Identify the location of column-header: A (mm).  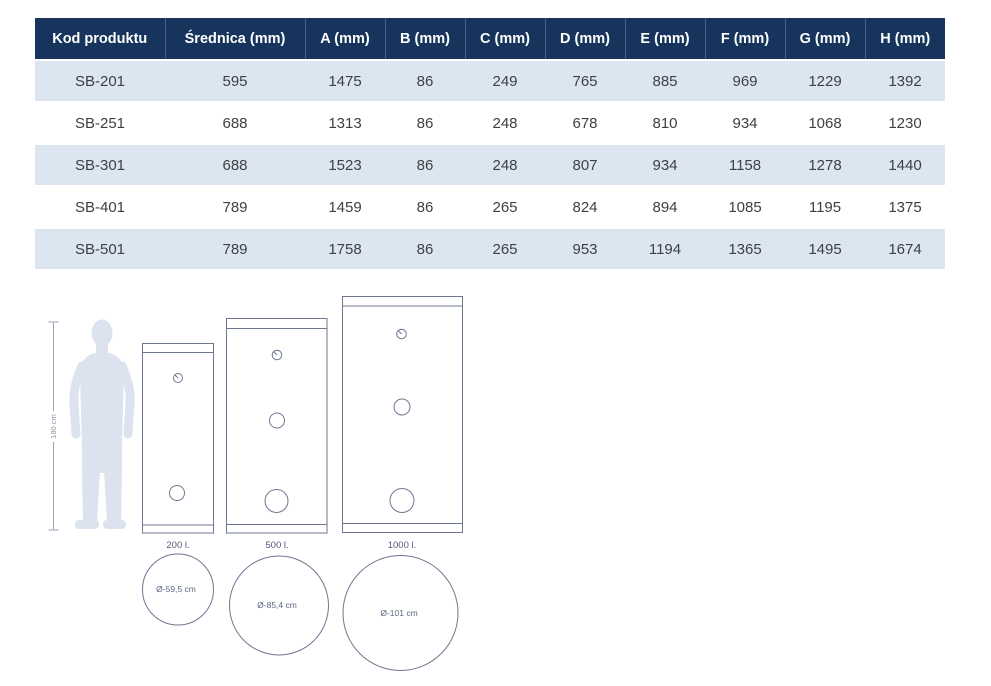
(344, 39).